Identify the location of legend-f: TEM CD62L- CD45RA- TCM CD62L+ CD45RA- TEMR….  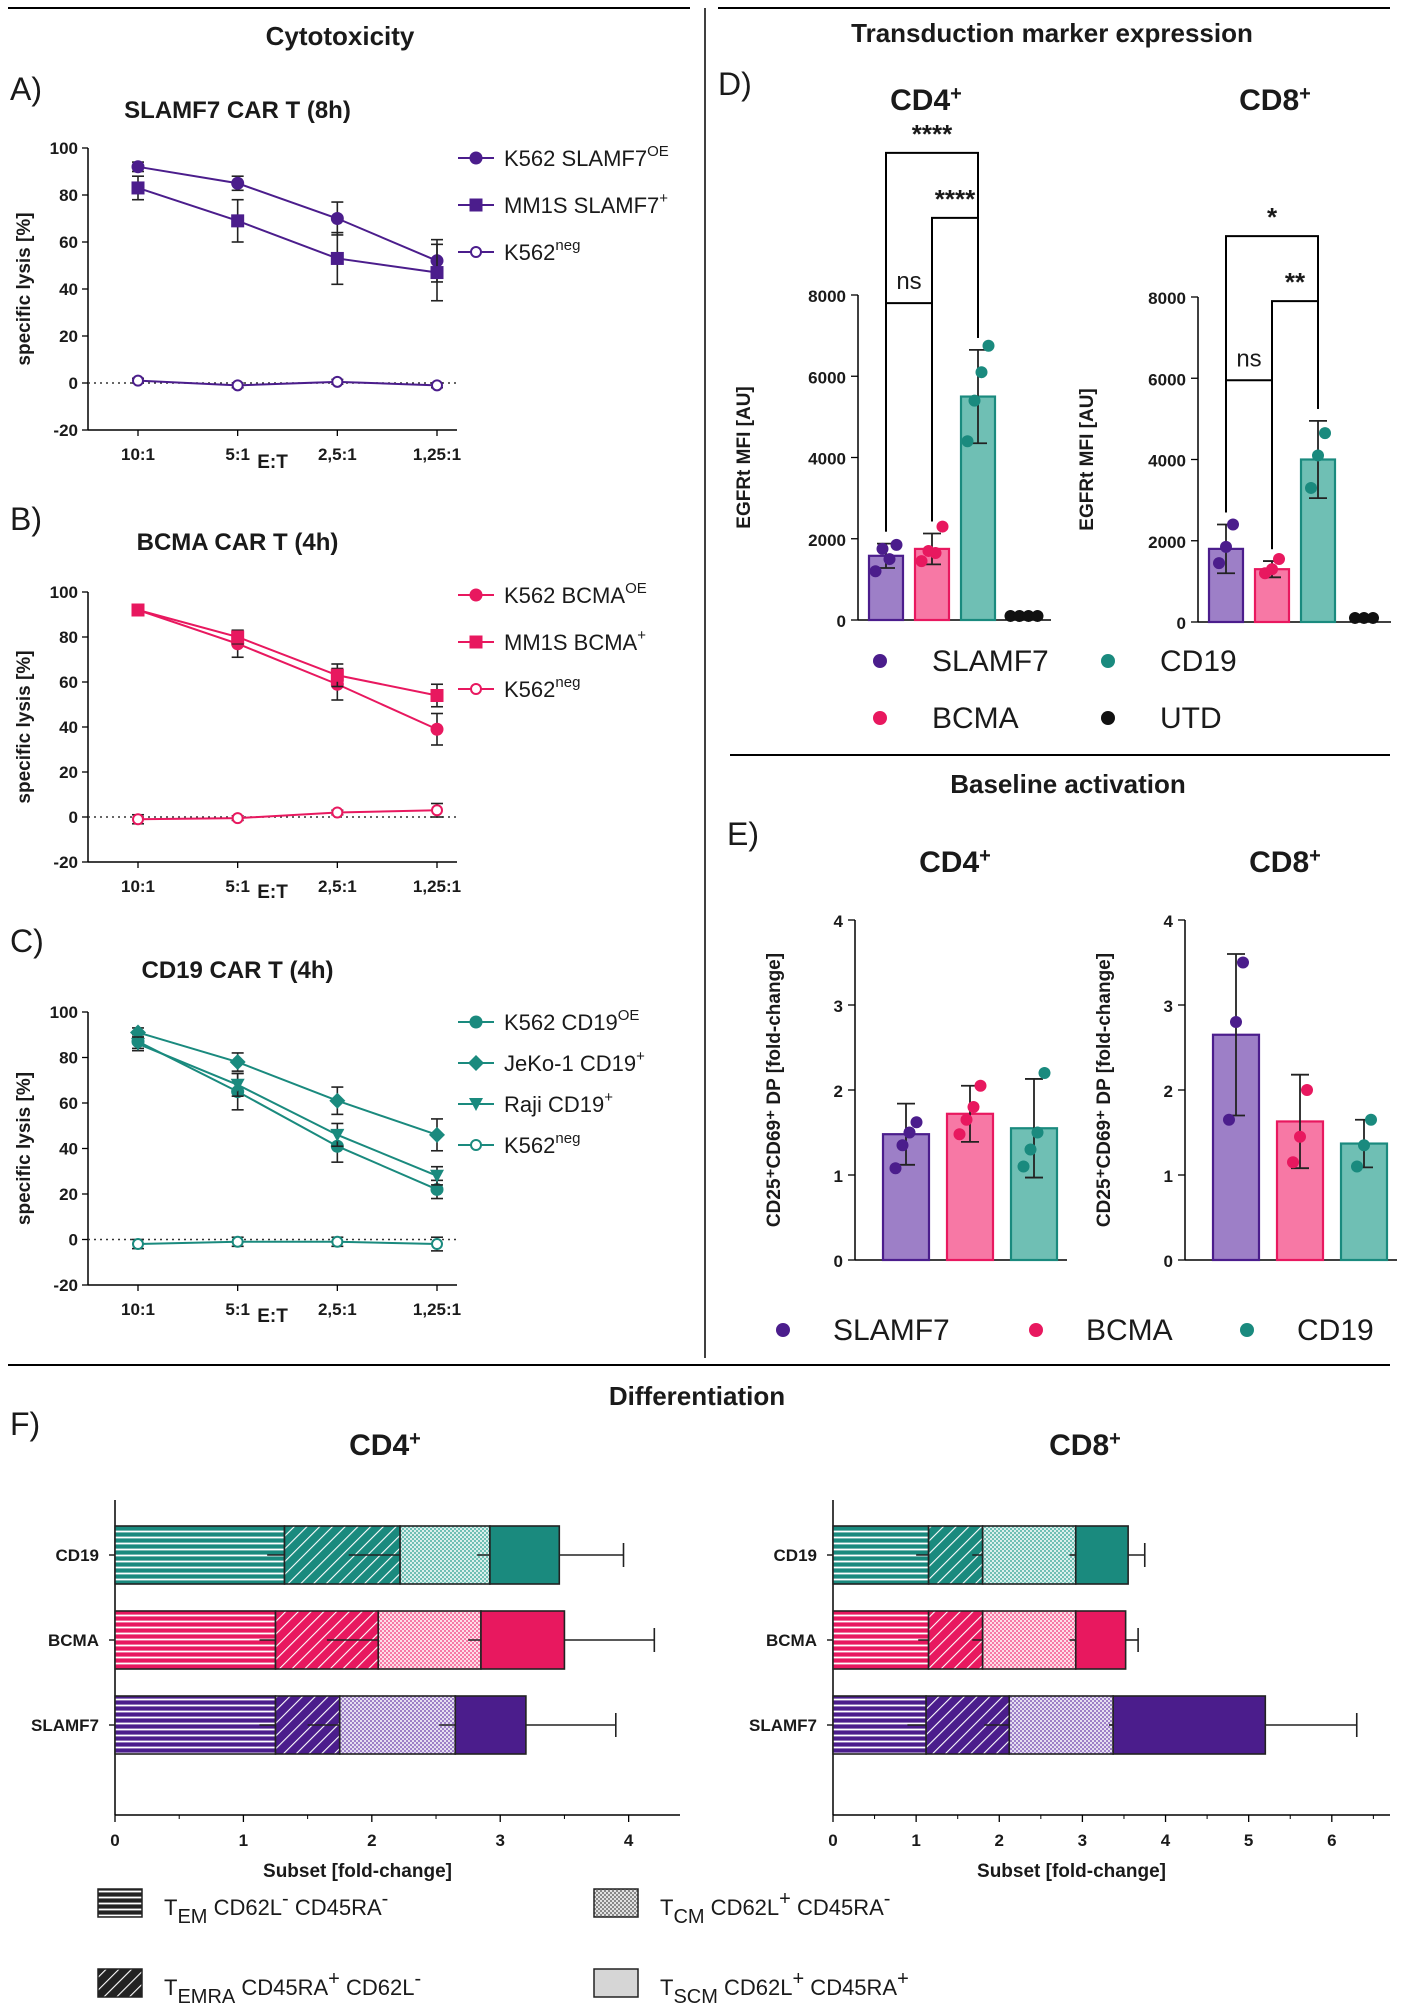
(503, 1947).